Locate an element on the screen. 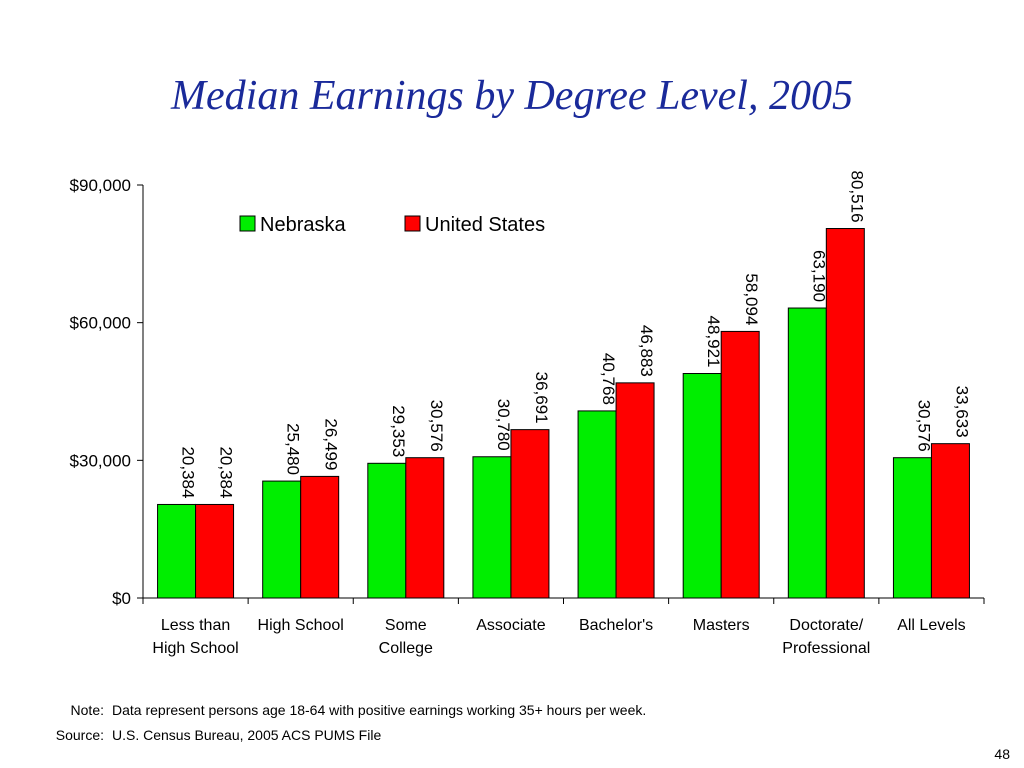 The image size is (1024, 768). y-tick-label: $30,000 is located at coordinates (100, 460).